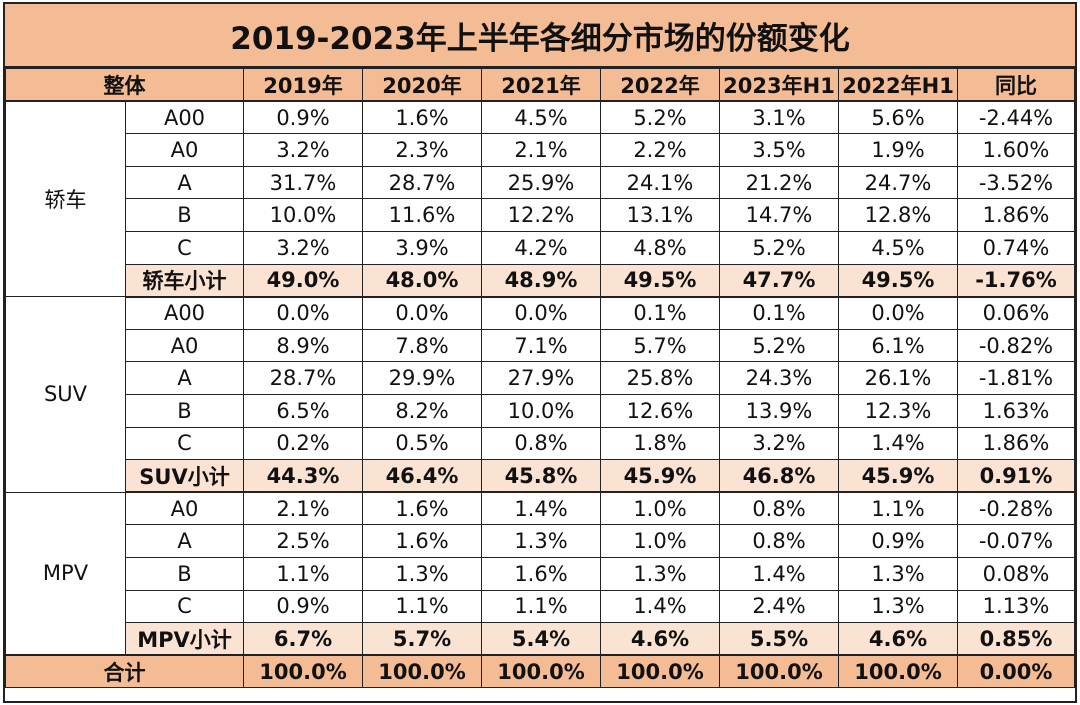 This screenshot has width=1080, height=705. What do you see at coordinates (660, 541) in the screenshot?
I see `value-cell: 1.0%` at bounding box center [660, 541].